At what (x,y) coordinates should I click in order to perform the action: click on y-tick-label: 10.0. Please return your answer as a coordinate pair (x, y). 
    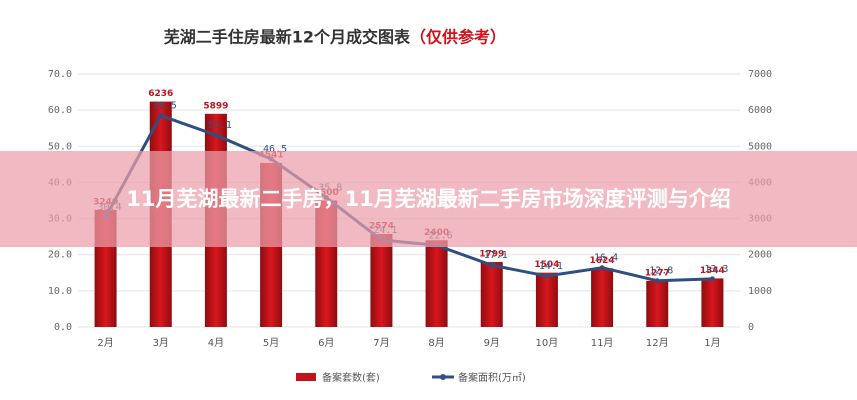
    Looking at the image, I should click on (60, 291).